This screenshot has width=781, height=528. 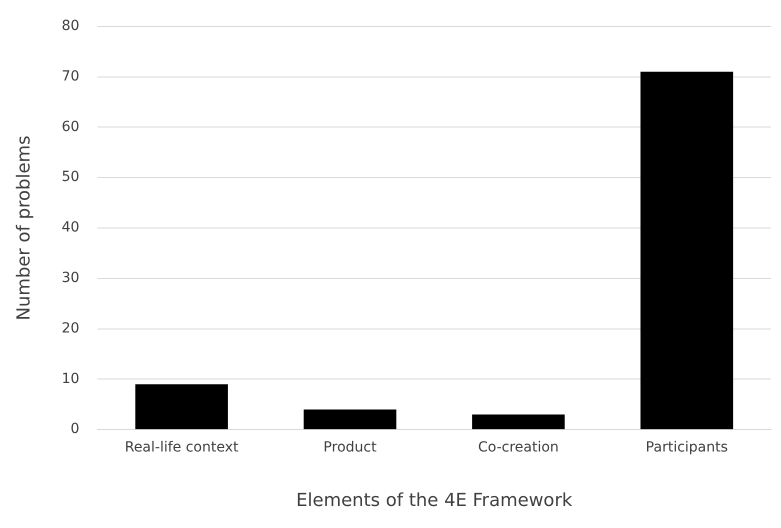 I want to click on y-tick-label: 60, so click(x=71, y=126).